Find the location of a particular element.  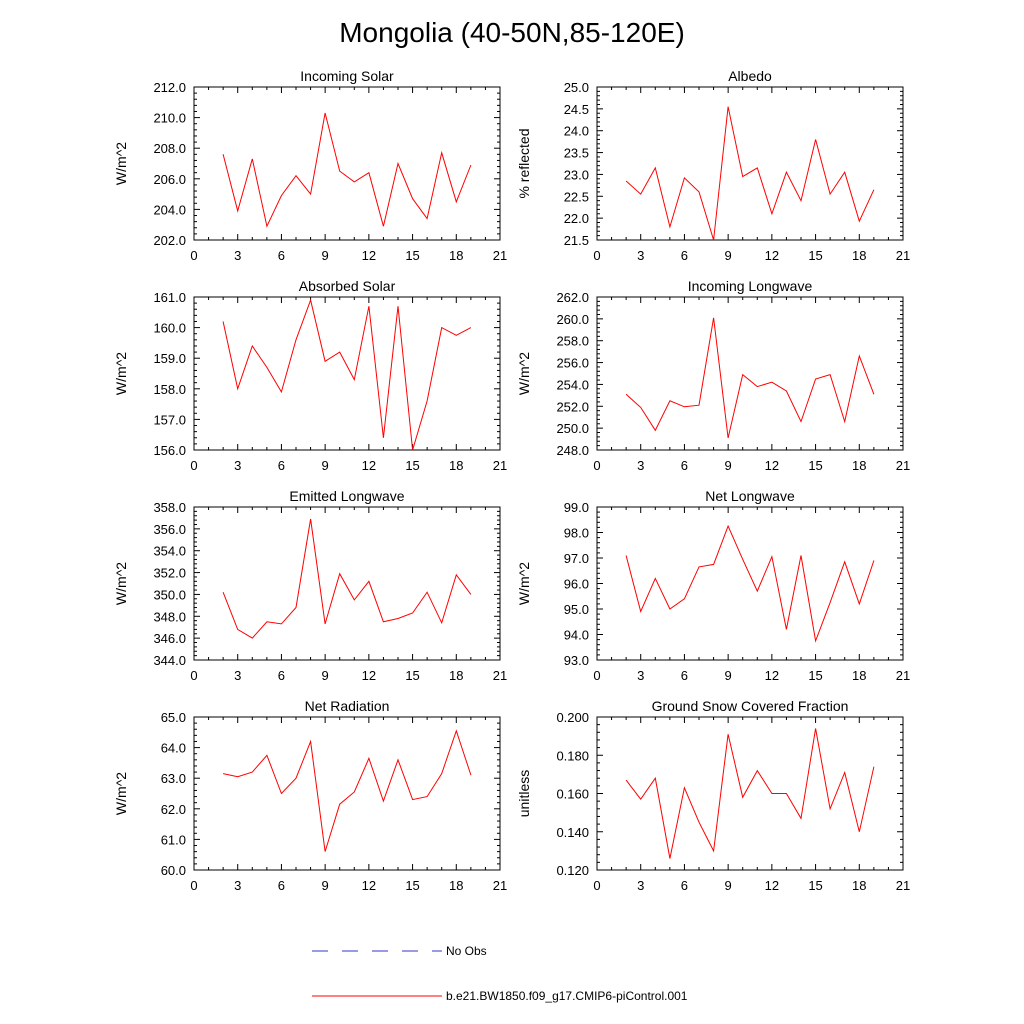

chart-title: Net Radiation is located at coordinates (347, 706).